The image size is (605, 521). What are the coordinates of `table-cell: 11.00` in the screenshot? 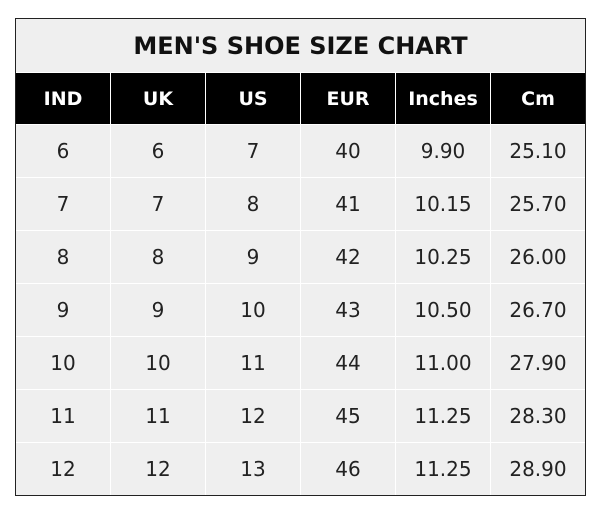 It's located at (442, 363).